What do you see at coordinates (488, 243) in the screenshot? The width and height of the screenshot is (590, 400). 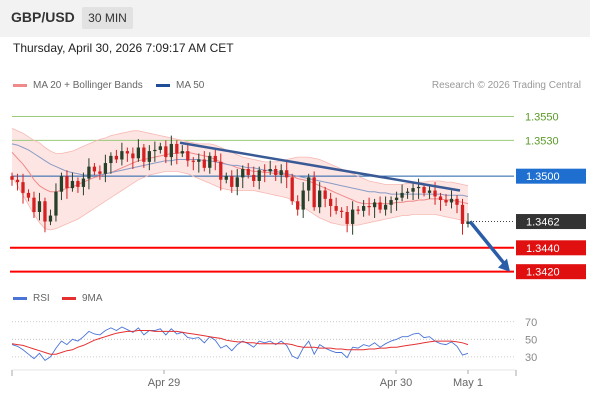 I see `forecast-arrow` at bounding box center [488, 243].